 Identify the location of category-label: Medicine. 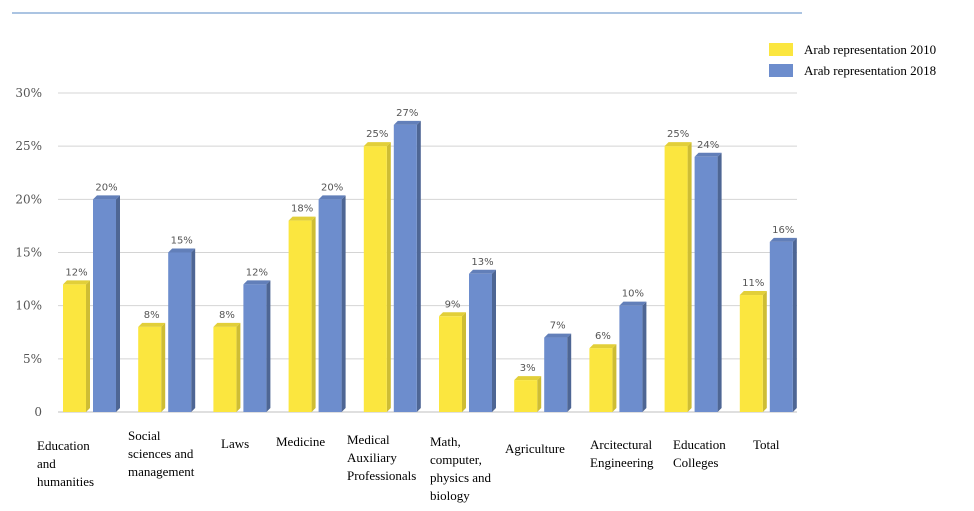
(300, 441).